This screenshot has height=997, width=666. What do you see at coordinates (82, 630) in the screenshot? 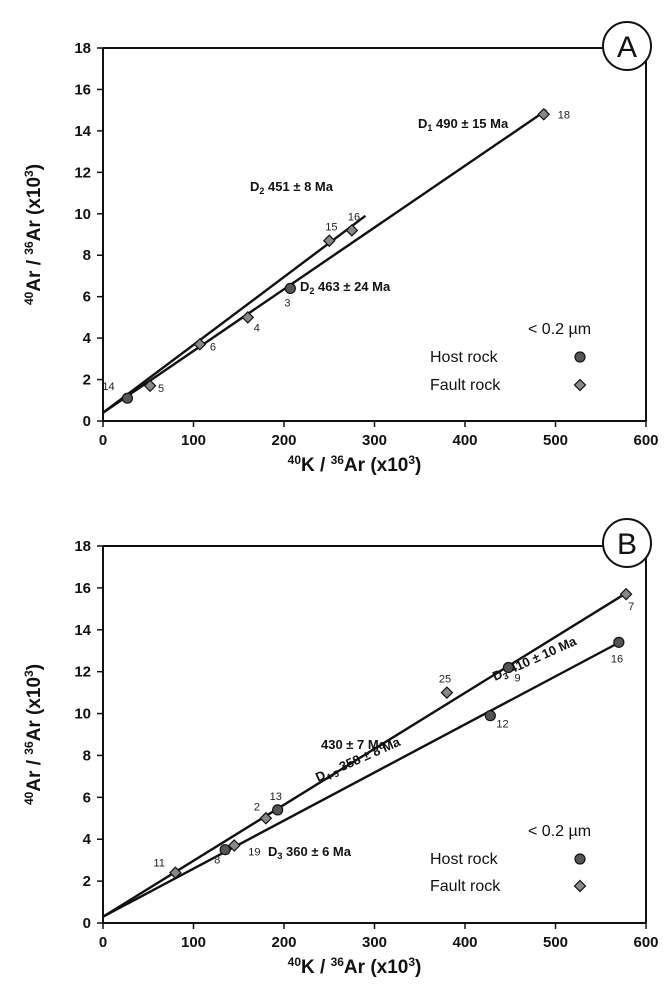
I see `y-tick-label: 14` at bounding box center [82, 630].